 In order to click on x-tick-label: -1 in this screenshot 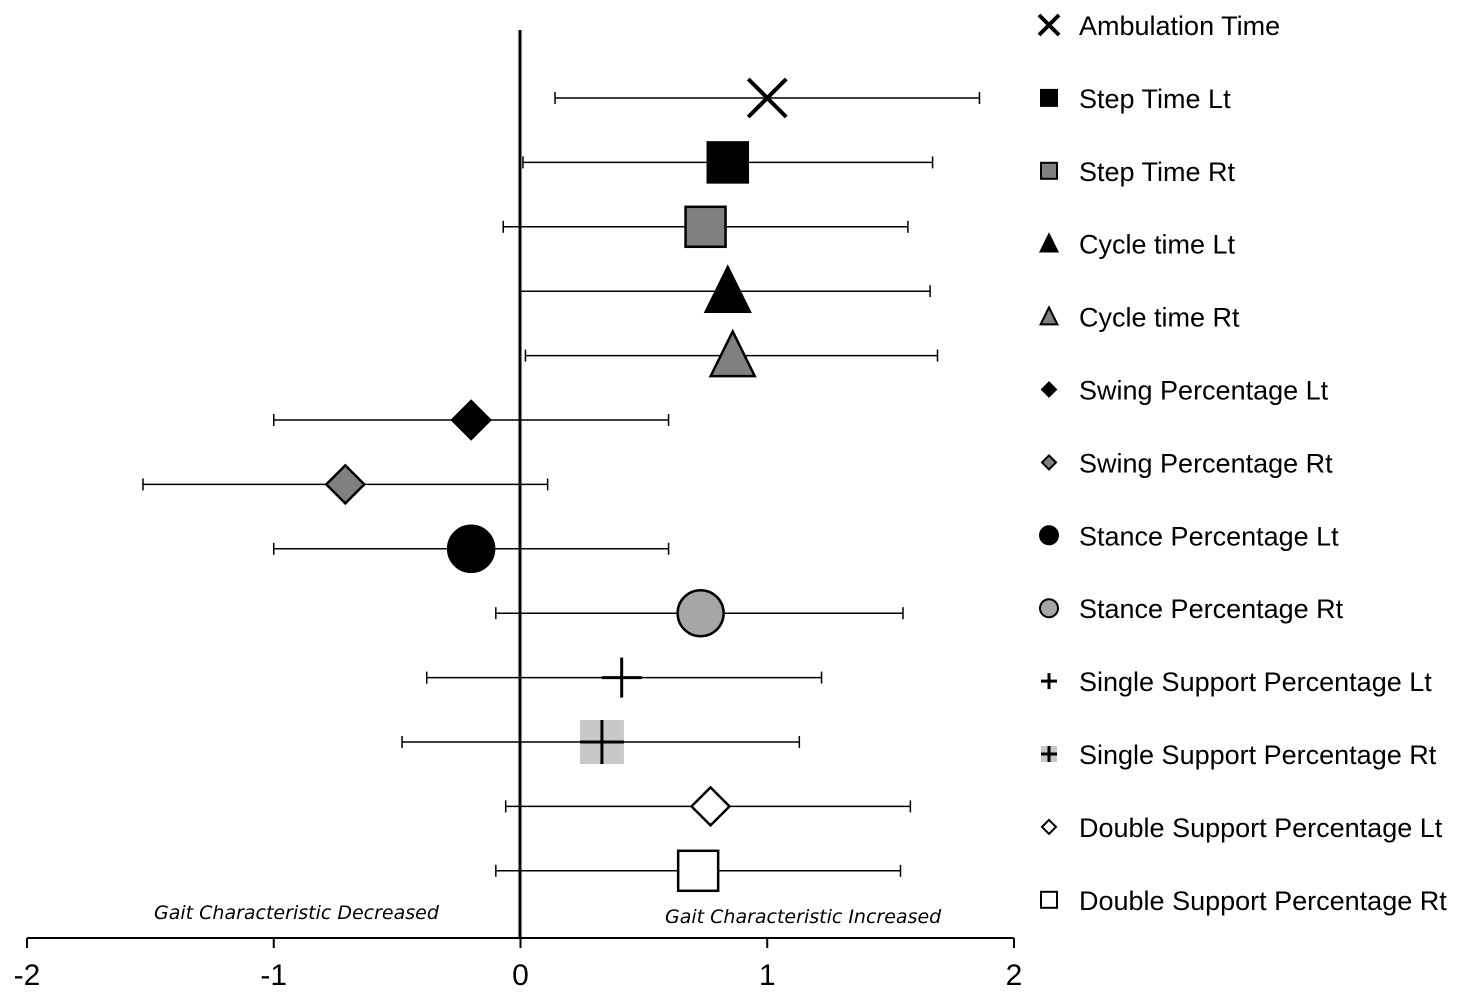, I will do `click(273, 975)`.